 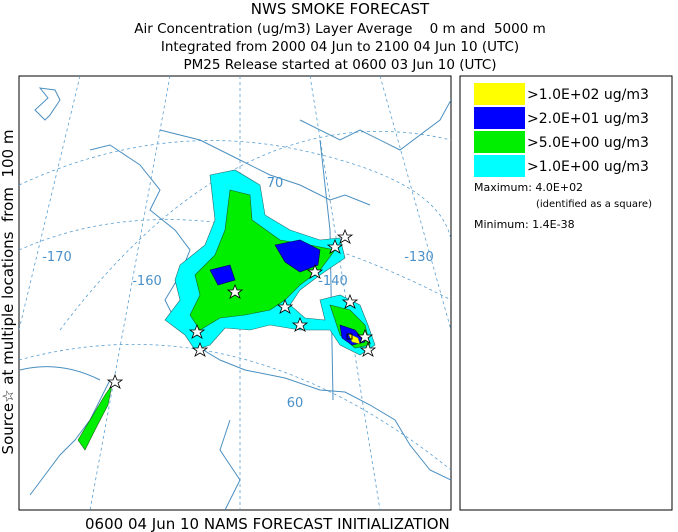 I want to click on side-label: Source☆ at multiple locations from 100 m, so click(x=8, y=292).